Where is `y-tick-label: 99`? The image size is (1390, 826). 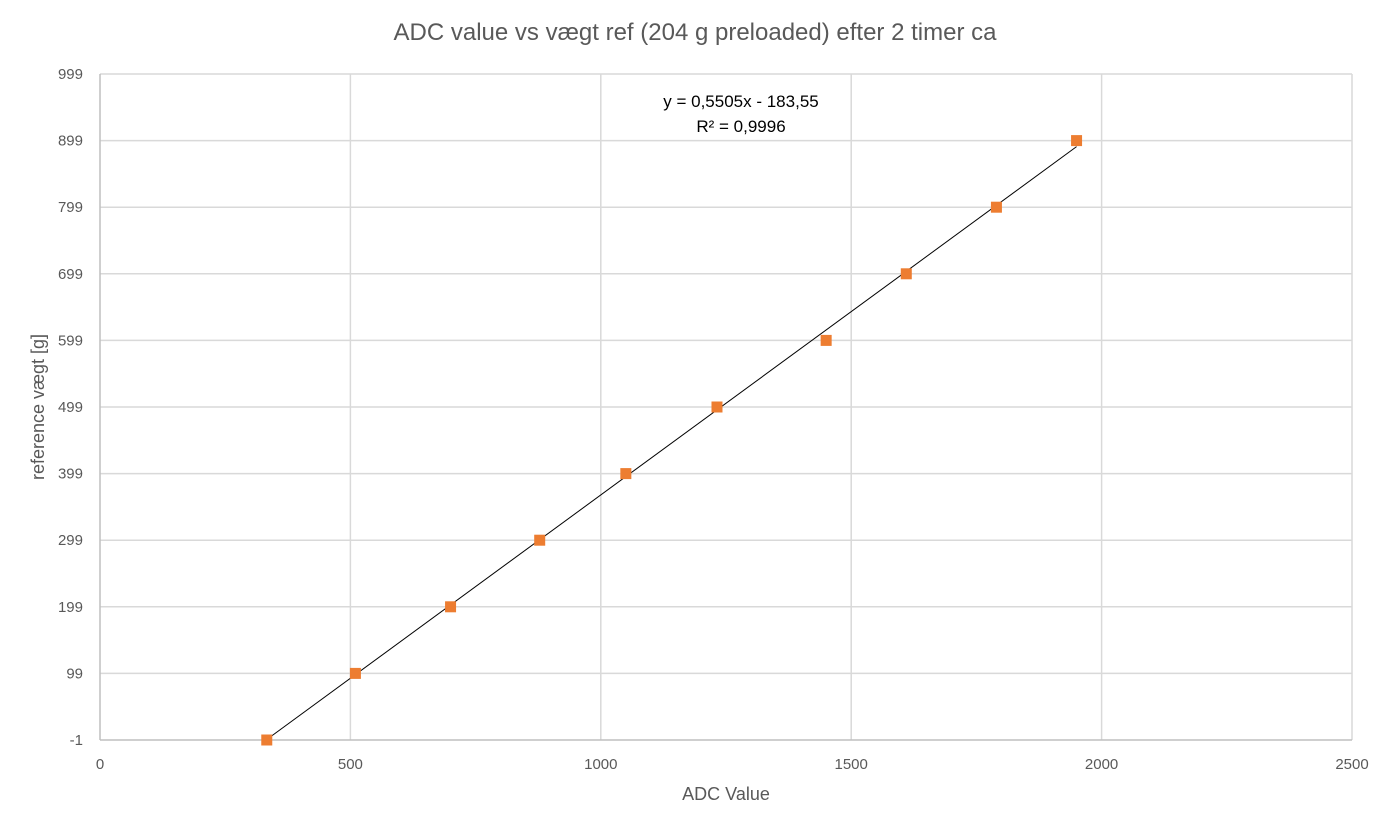 y-tick-label: 99 is located at coordinates (74, 673).